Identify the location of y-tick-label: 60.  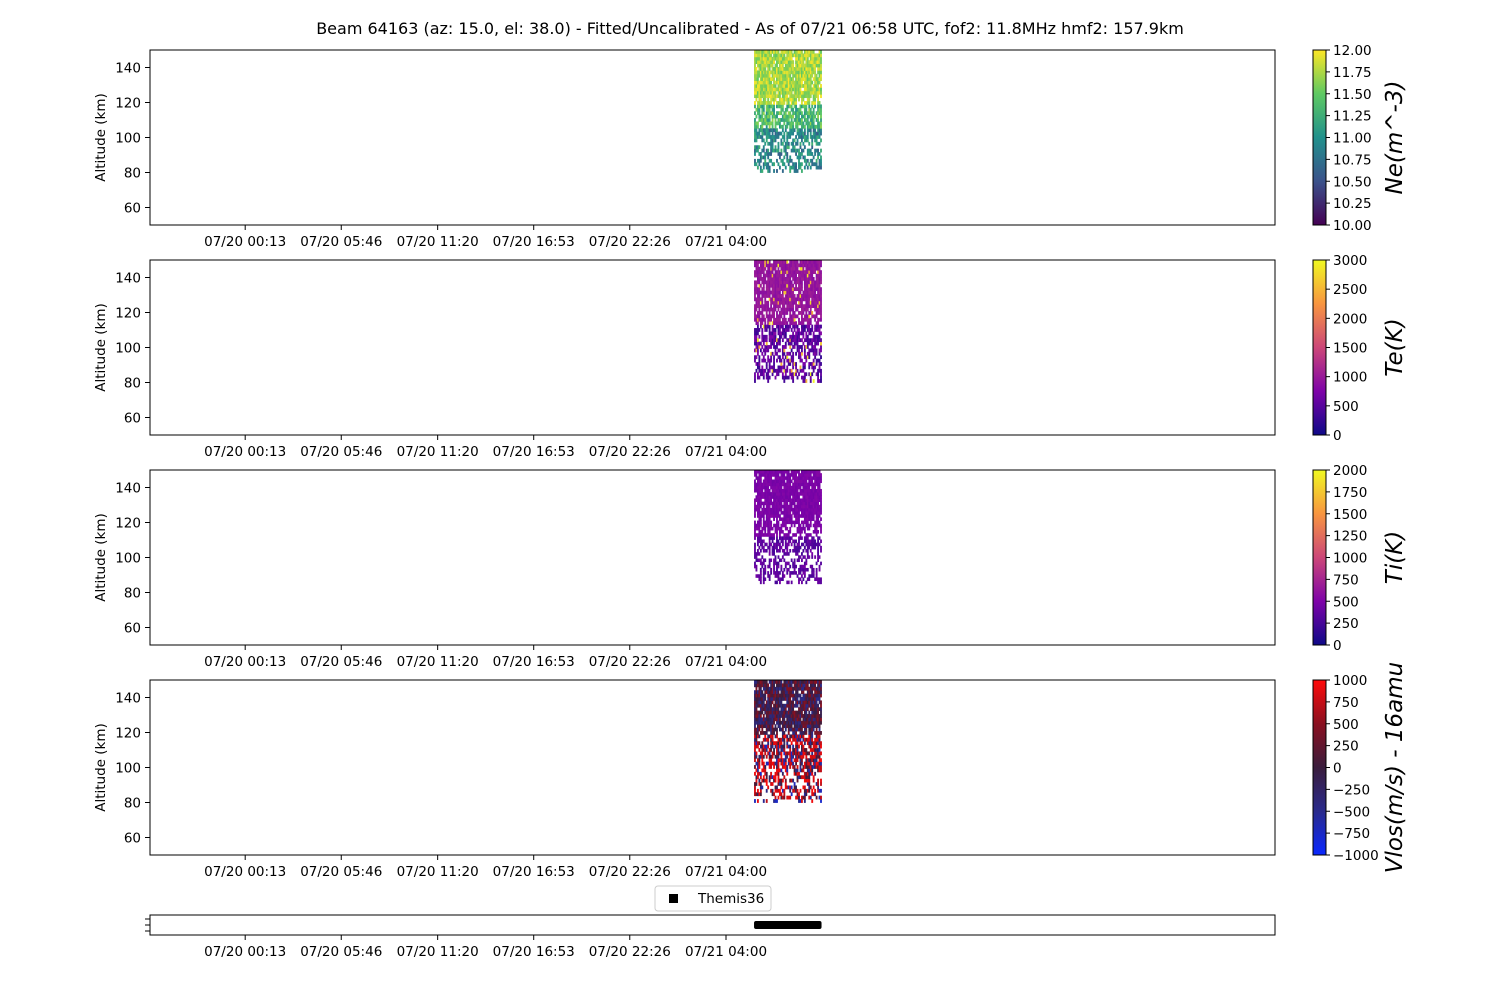
(132, 839).